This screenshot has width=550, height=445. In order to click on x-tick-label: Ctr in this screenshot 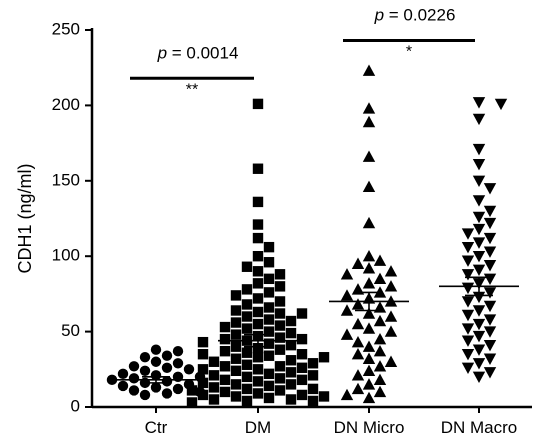, I will do `click(156, 427)`.